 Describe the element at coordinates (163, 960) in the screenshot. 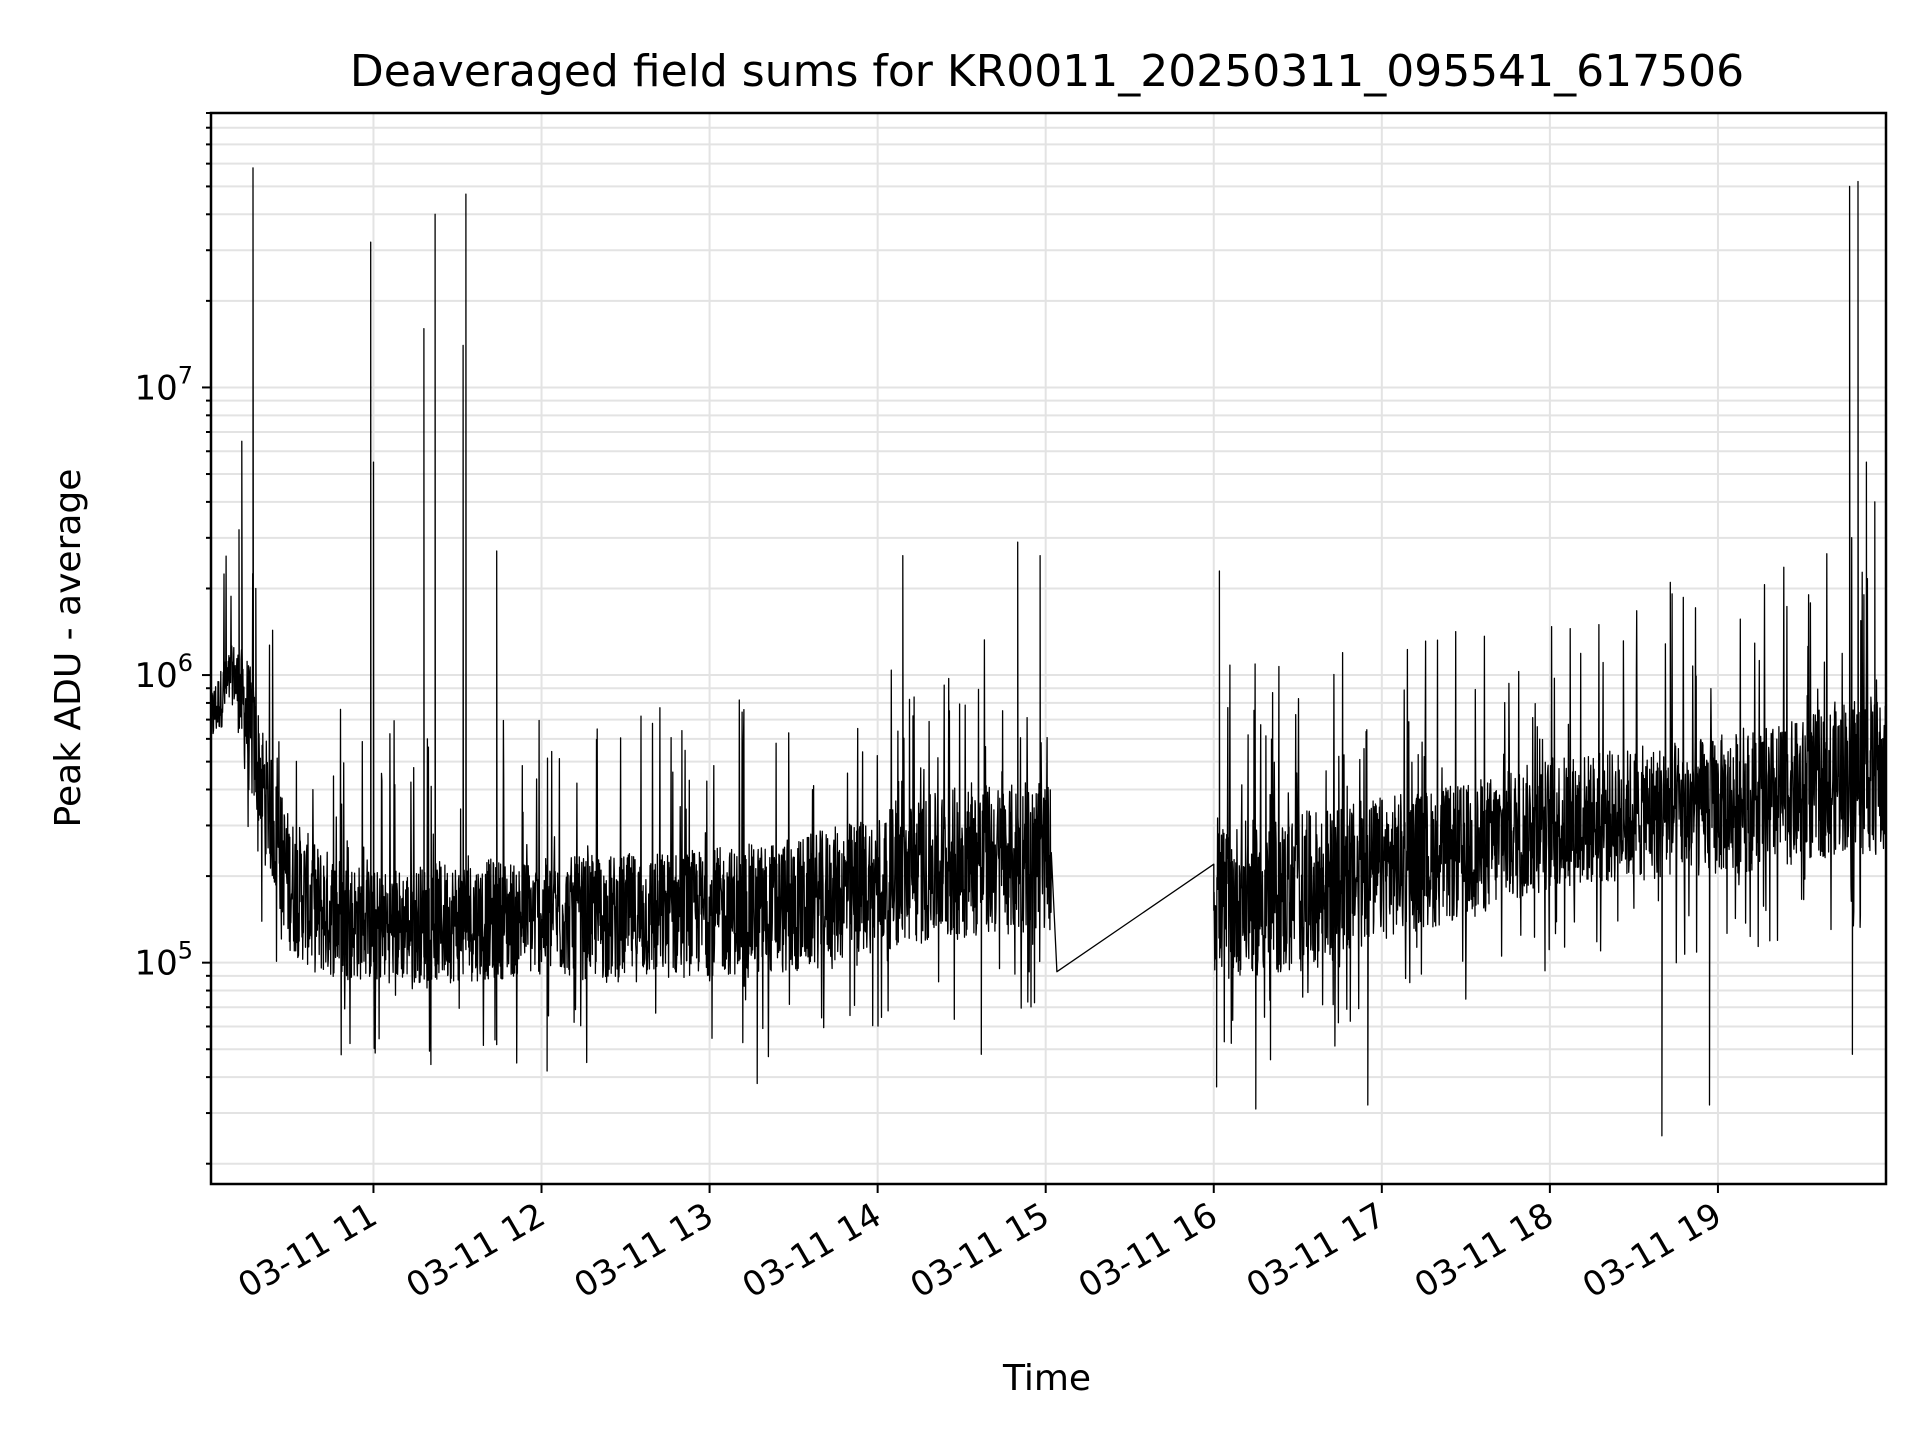

I see `y-tick-label: 10⁵` at that location.